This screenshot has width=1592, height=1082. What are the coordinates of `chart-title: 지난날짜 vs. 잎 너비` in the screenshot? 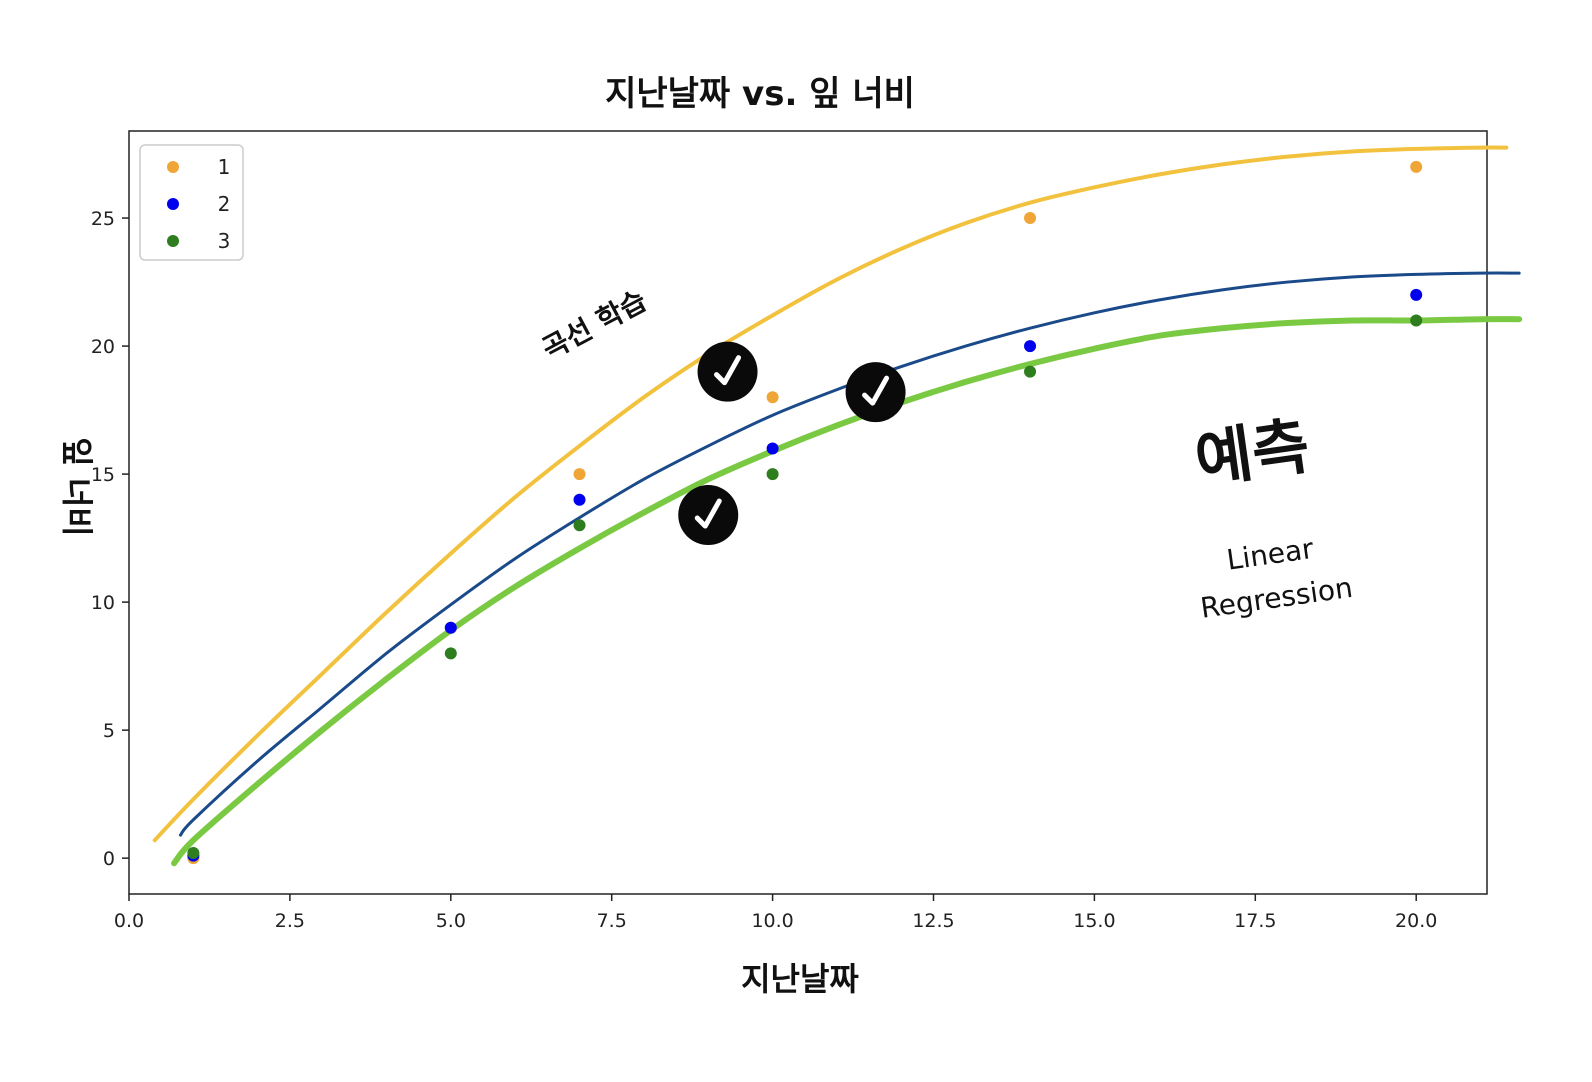 It's located at (760, 94).